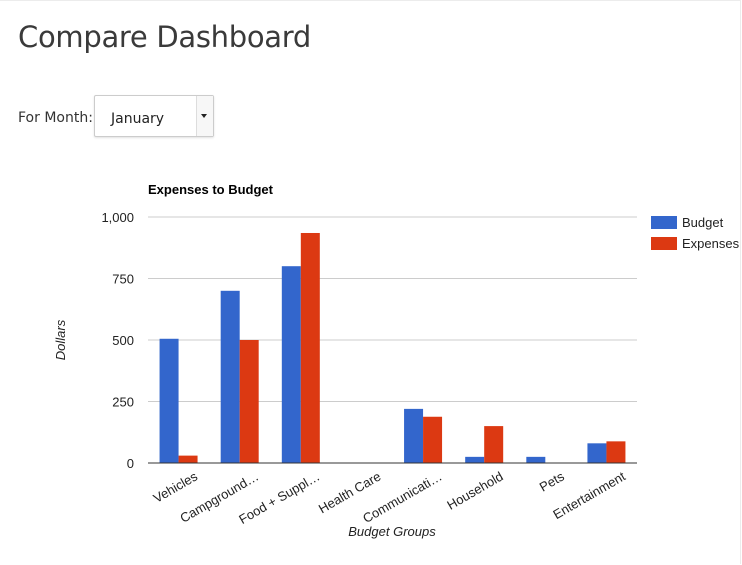  What do you see at coordinates (138, 119) in the screenshot?
I see `month-selected-value: January` at bounding box center [138, 119].